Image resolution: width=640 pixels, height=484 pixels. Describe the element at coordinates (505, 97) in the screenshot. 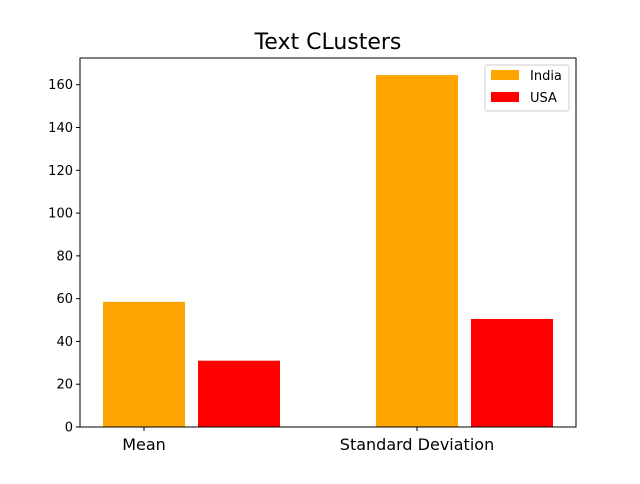

I see `legend-swatch-usa` at that location.